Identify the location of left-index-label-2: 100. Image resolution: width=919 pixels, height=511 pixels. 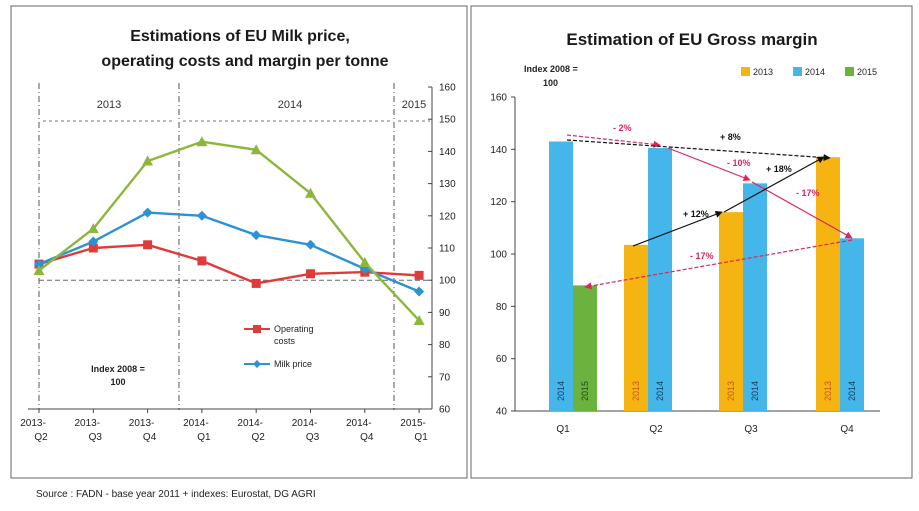
(117, 382).